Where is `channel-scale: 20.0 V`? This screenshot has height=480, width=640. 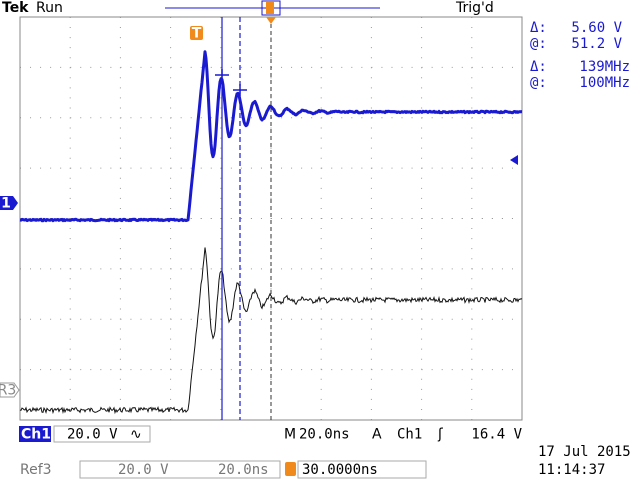
channel-scale: 20.0 V is located at coordinates (92, 435).